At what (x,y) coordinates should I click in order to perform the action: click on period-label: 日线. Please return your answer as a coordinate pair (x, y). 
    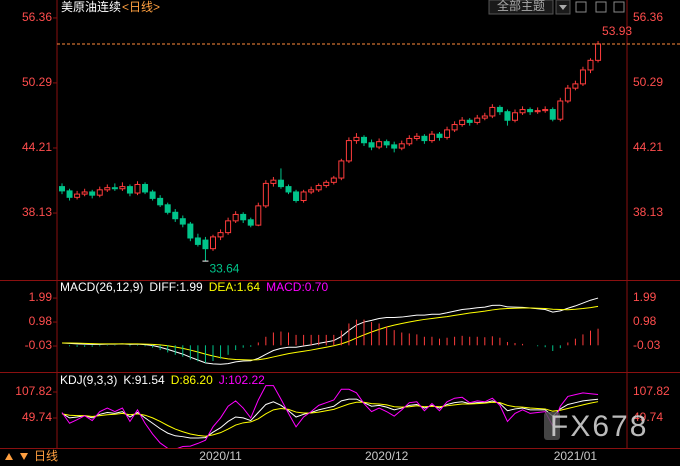
    Looking at the image, I should click on (46, 456).